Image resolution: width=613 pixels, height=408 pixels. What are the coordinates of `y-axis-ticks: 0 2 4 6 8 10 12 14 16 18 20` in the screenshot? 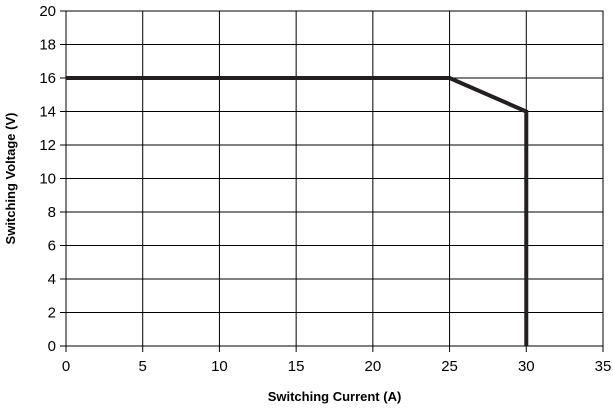 It's located at (52, 179).